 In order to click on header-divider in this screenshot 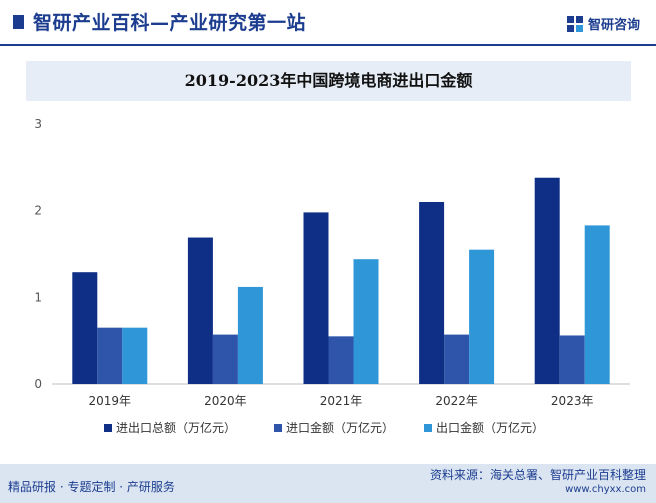, I will do `click(328, 45)`.